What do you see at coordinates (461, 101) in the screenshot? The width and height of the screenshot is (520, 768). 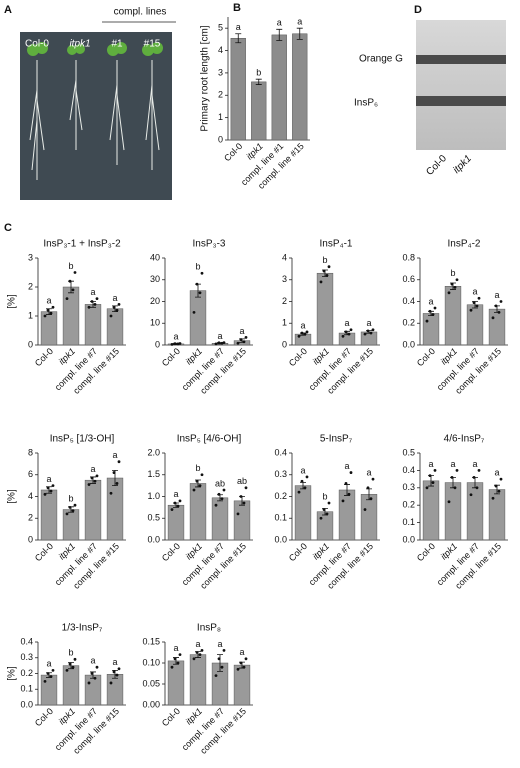 I see `gel-band` at bounding box center [461, 101].